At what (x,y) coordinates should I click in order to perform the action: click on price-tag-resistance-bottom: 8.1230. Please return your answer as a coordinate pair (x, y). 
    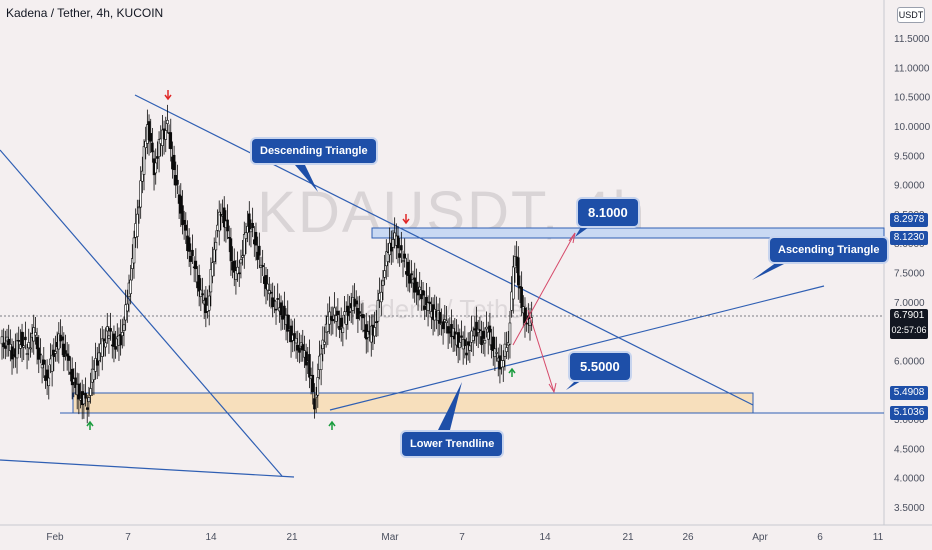
    Looking at the image, I should click on (909, 238).